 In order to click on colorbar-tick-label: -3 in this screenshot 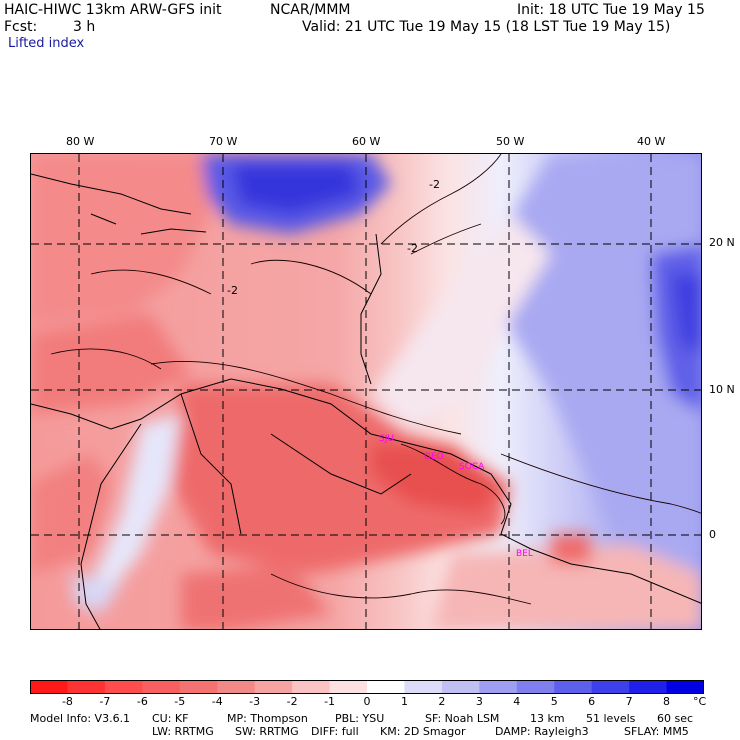, I will do `click(255, 701)`.